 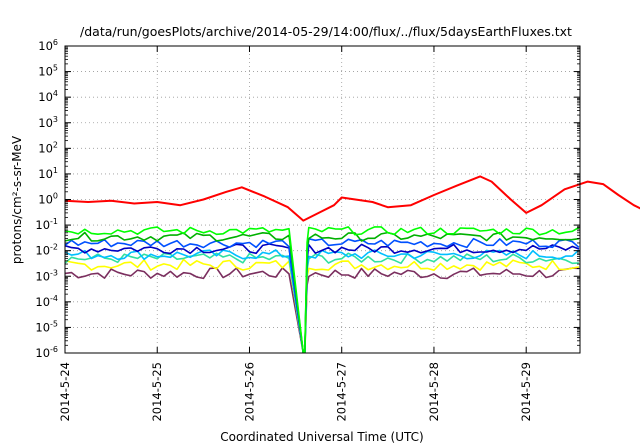 I want to click on y-tick-label: 10⁻⁴, so click(x=46, y=301).